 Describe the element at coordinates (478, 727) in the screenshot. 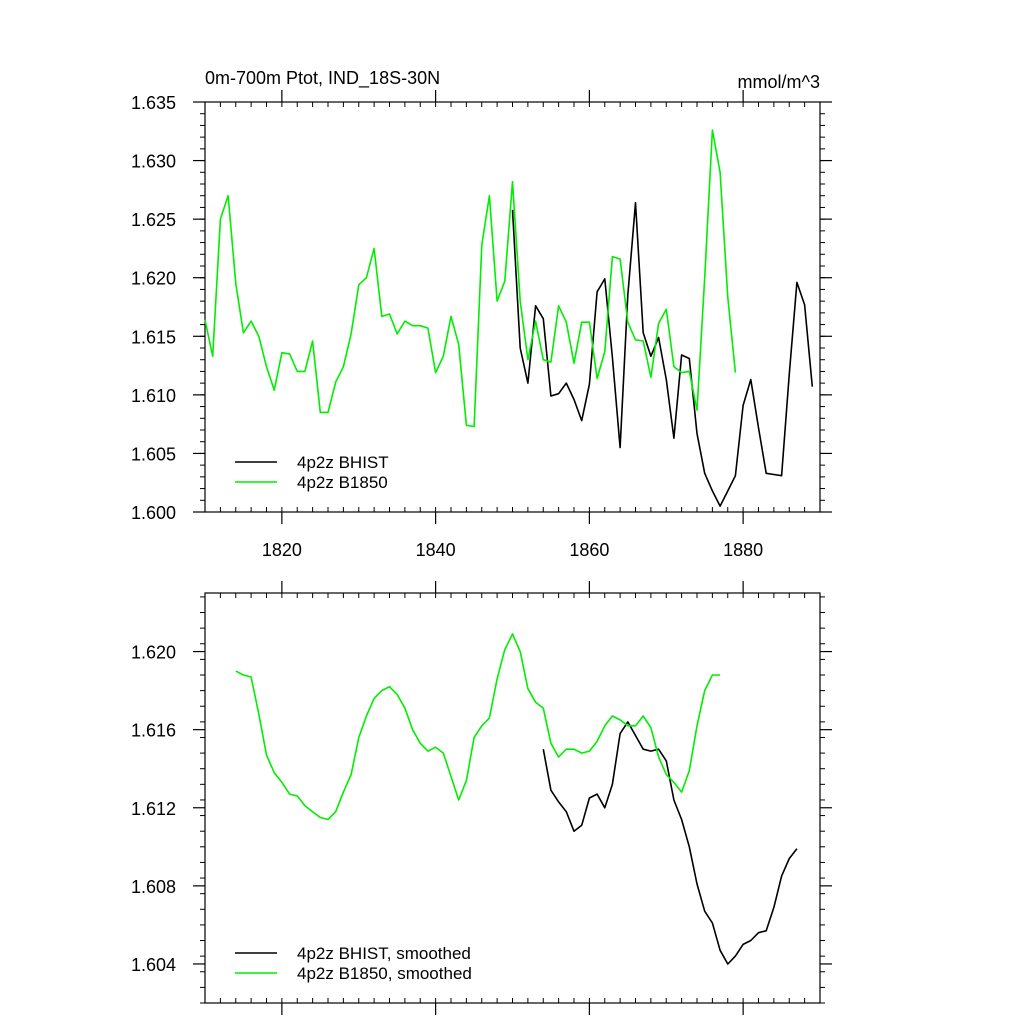

I see `series-line-b1850` at that location.